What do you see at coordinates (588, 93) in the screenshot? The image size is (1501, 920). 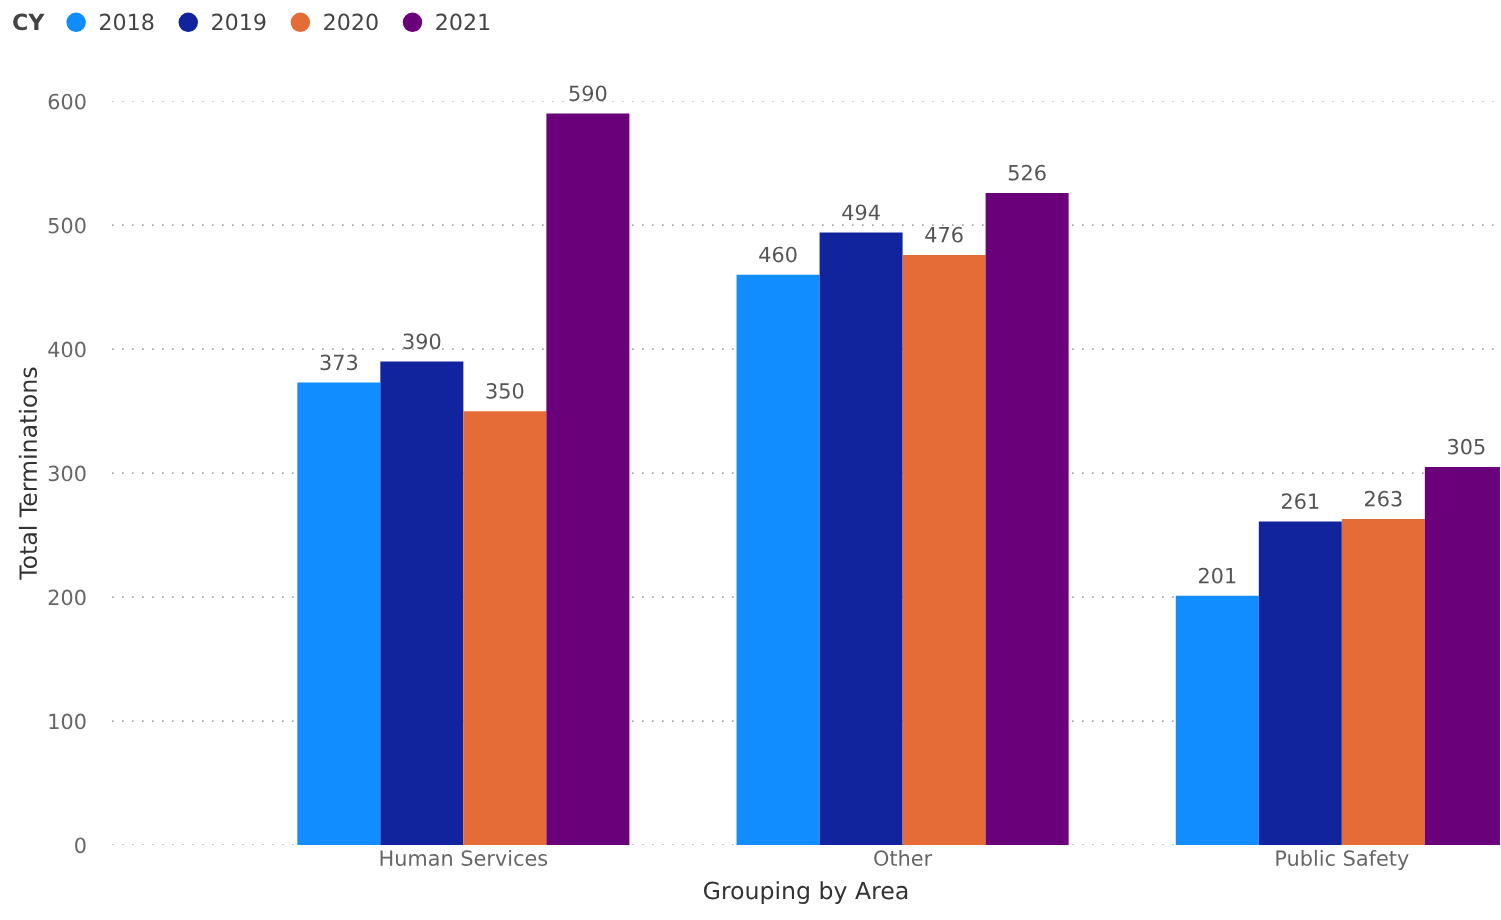 I see `data-label: 590` at bounding box center [588, 93].